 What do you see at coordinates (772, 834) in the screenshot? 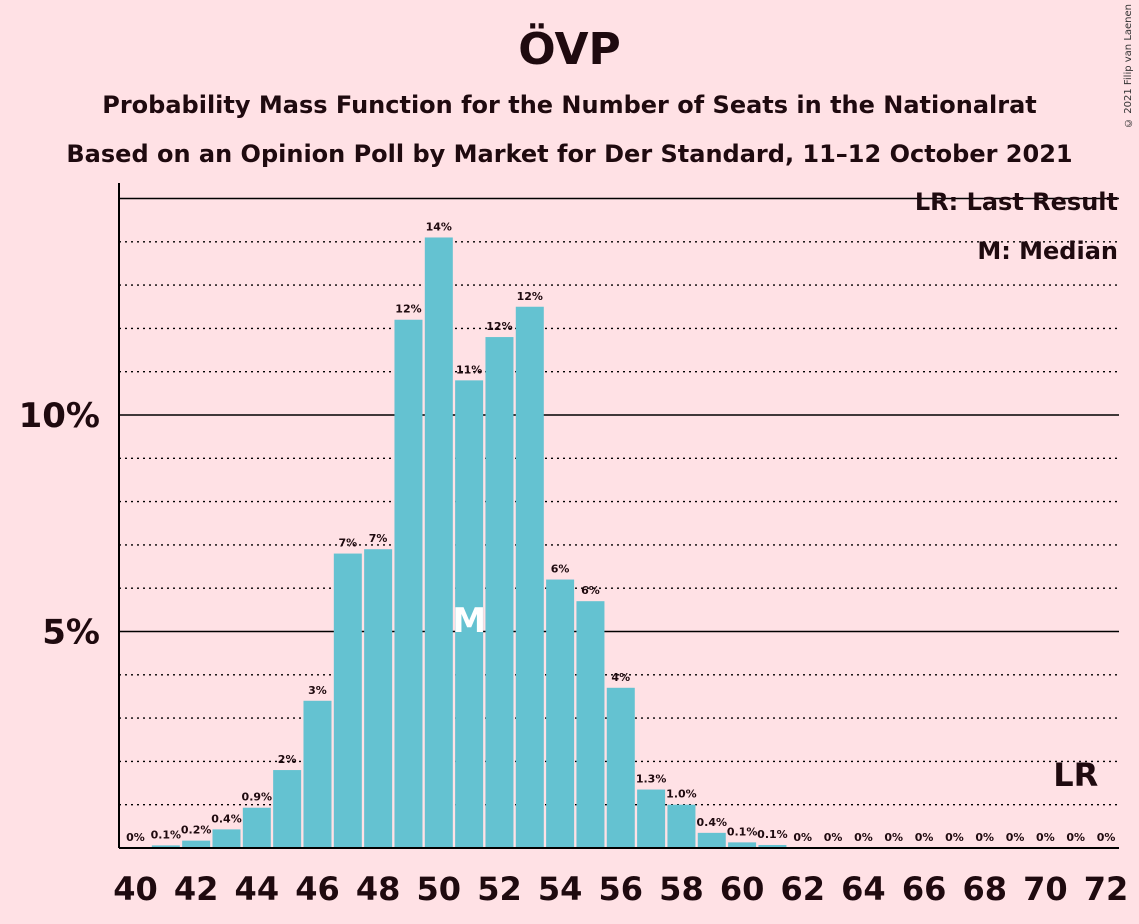
I see `data-label-61: 0.1%` at bounding box center [772, 834].